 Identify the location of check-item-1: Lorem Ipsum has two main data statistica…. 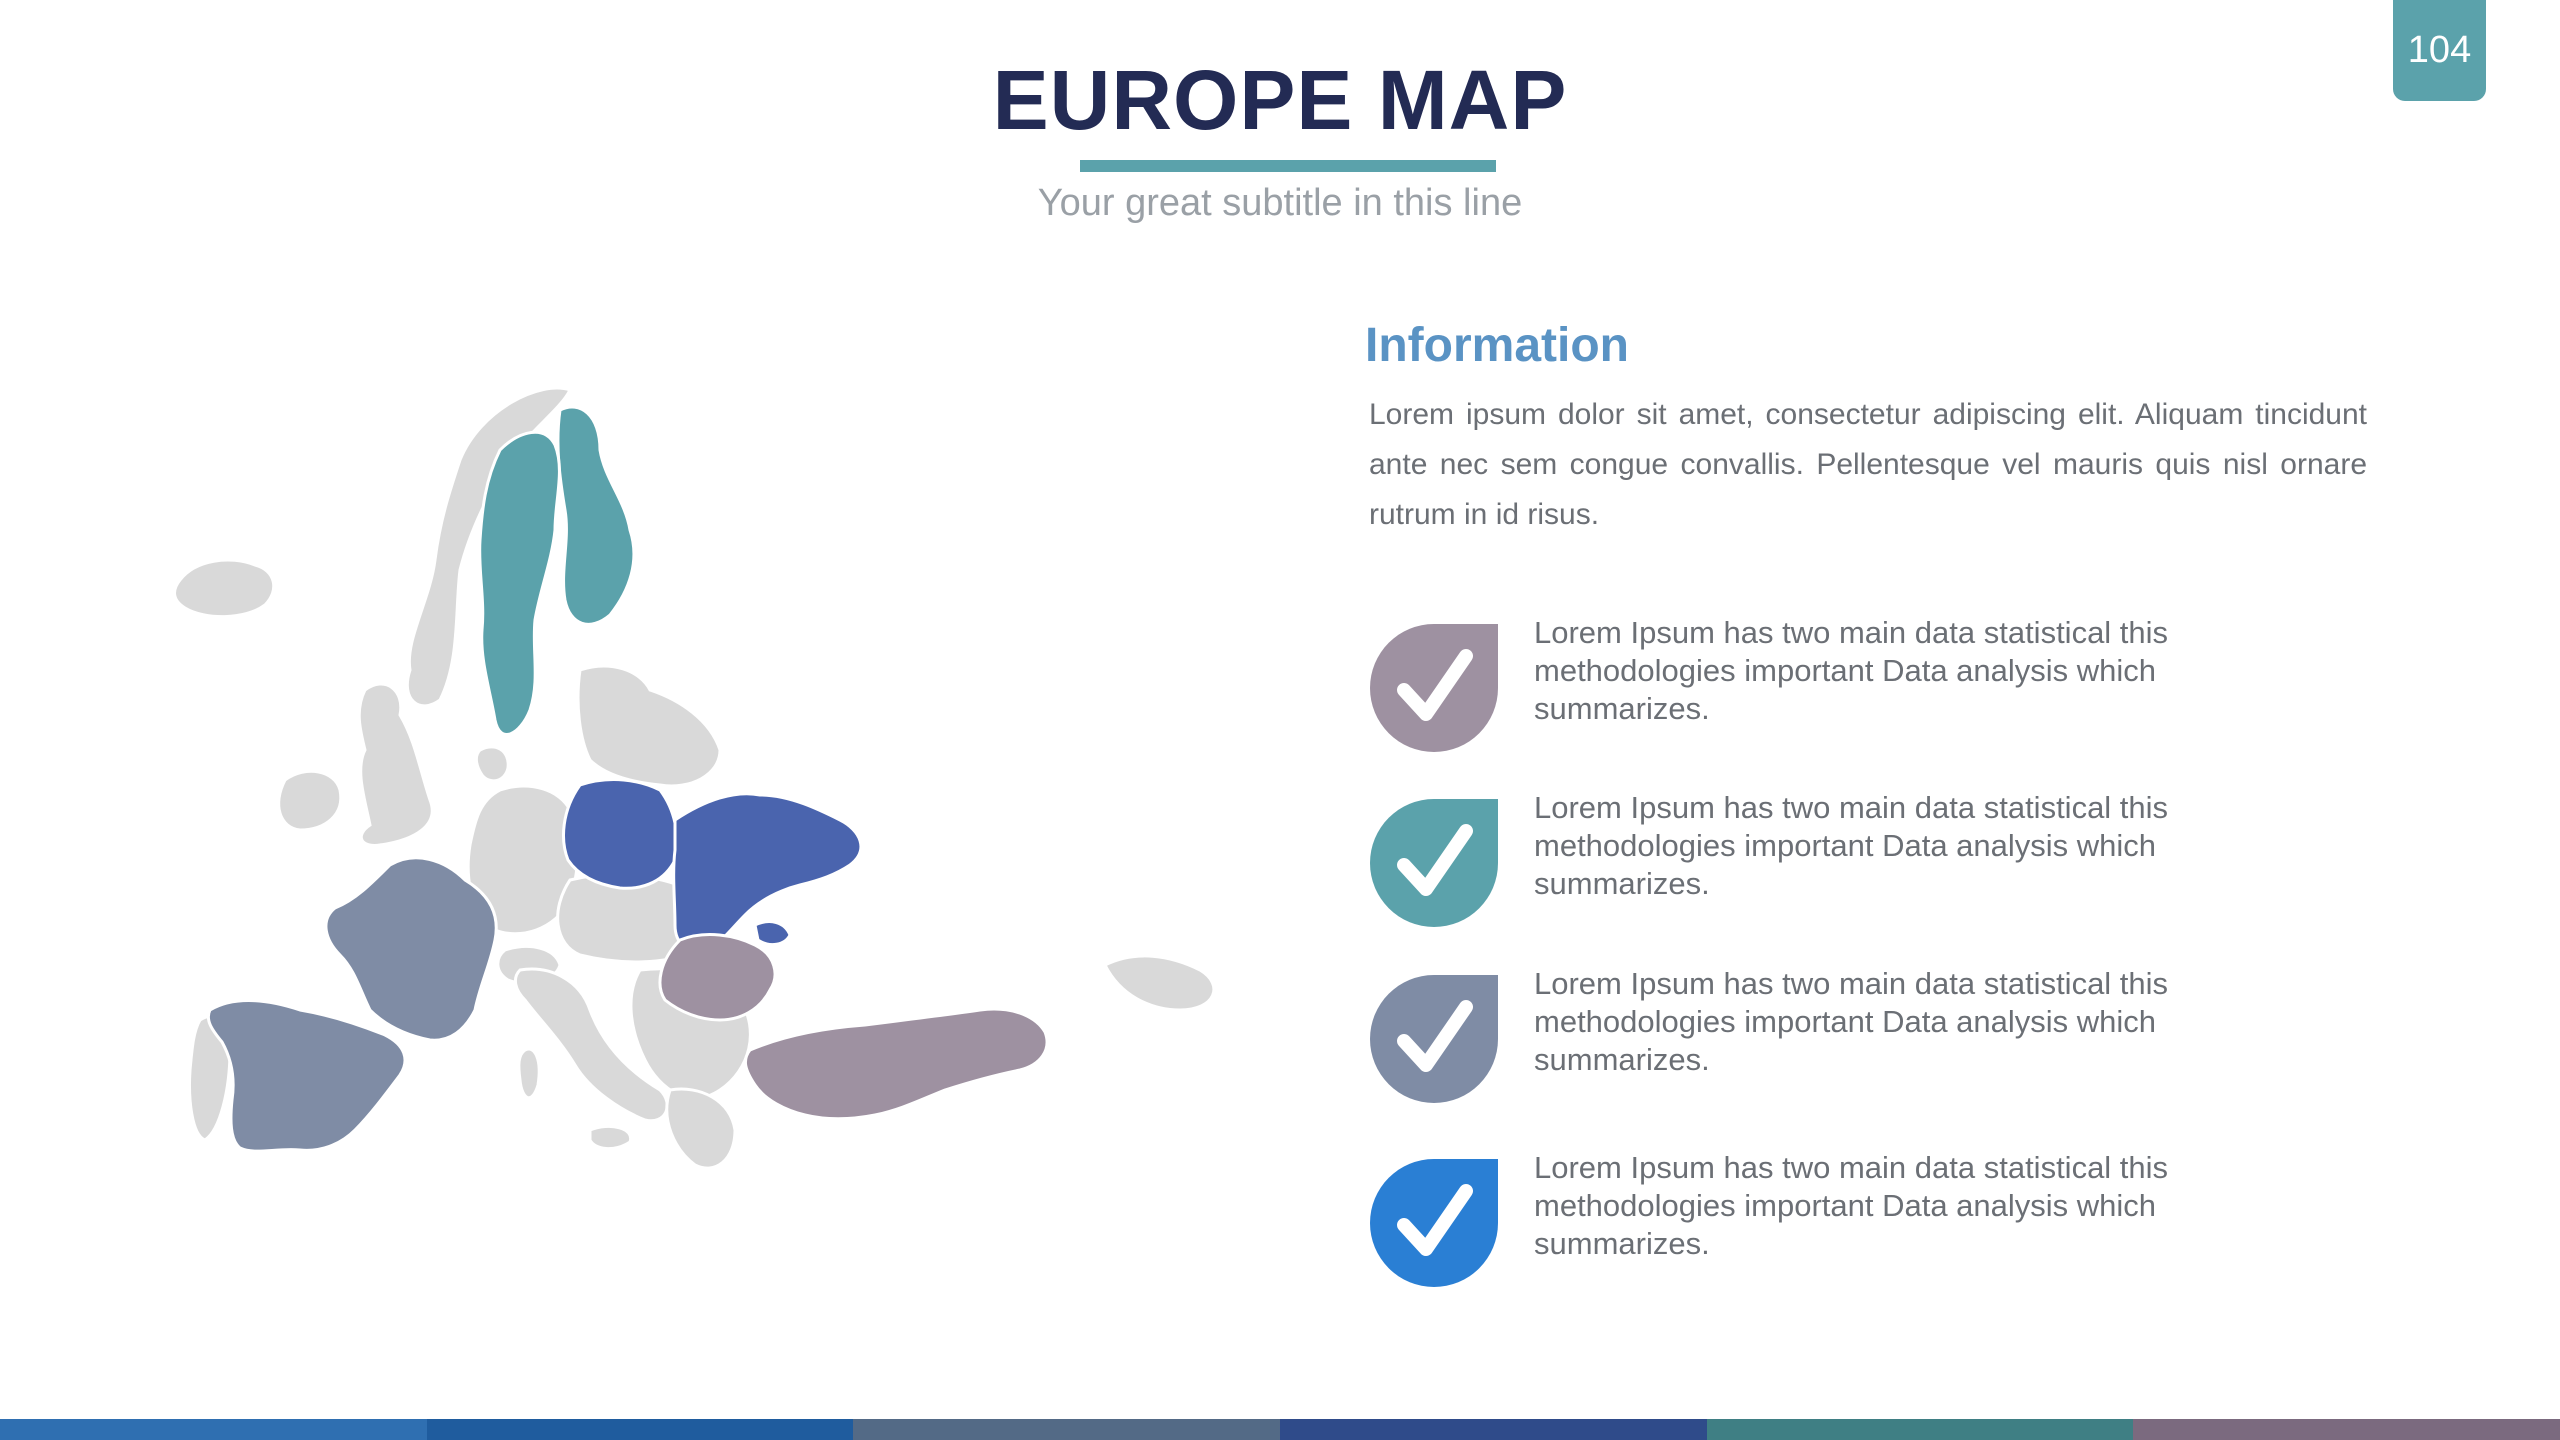
(1778, 686).